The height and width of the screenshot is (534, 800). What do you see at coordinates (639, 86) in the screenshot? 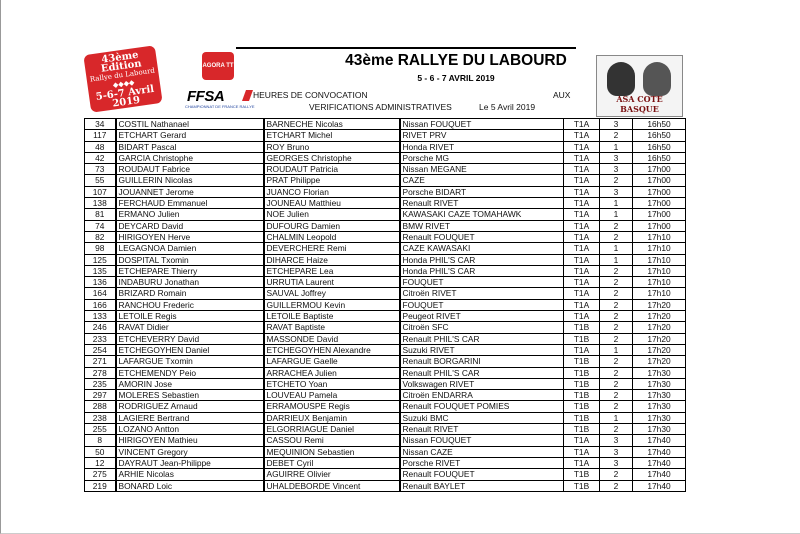
I see `asa-cote-basque-logo: ASA COTE BASQUE` at bounding box center [639, 86].